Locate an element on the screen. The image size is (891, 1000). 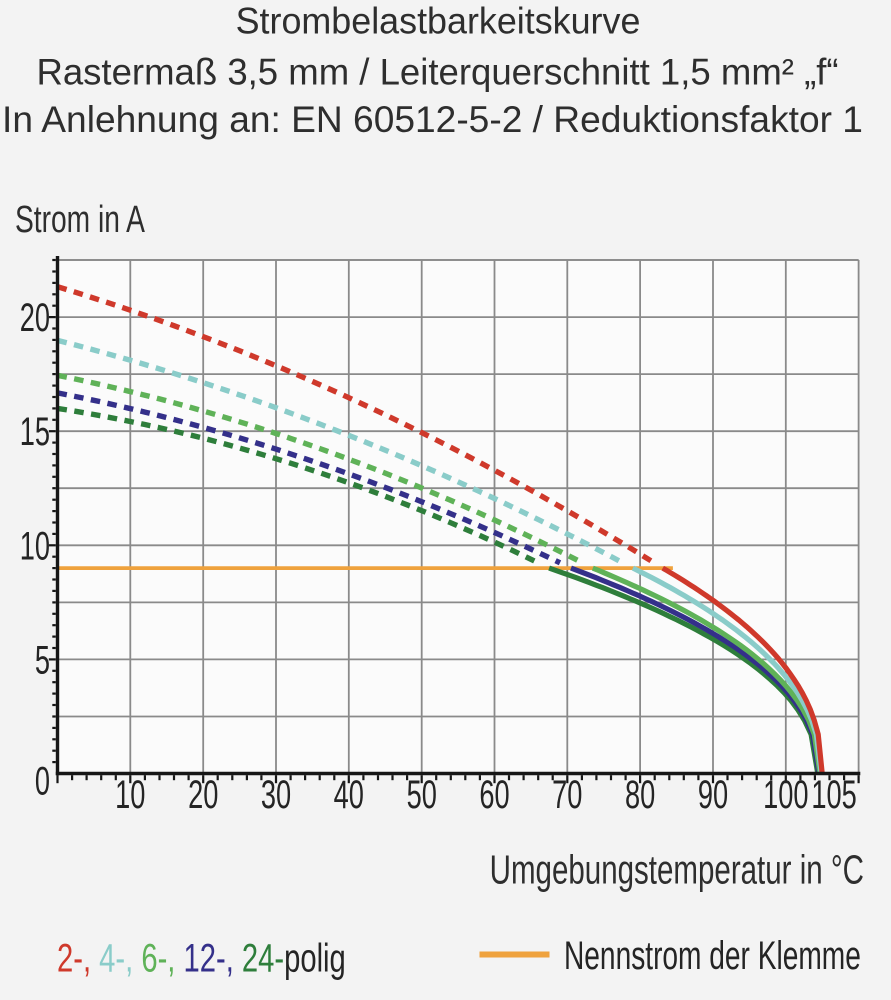
svg-text: 30 is located at coordinates (276, 795).